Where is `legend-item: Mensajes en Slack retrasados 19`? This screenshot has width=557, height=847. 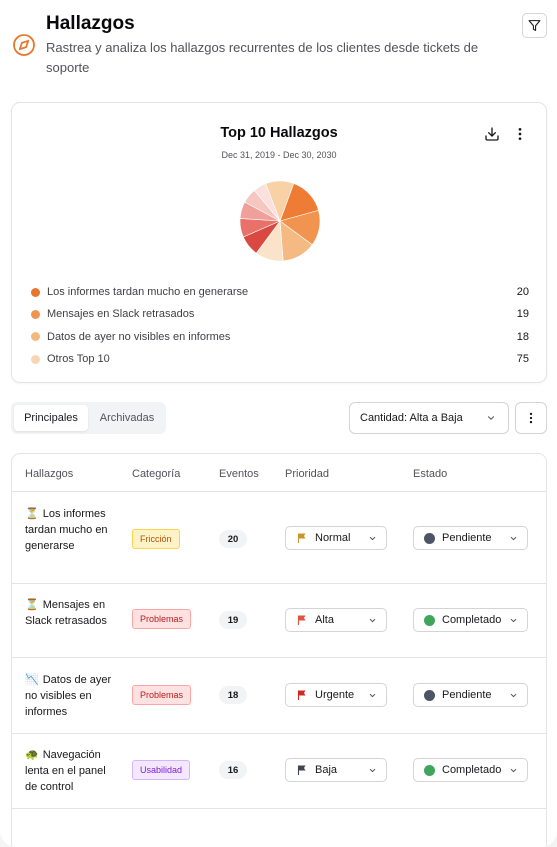
legend-item: Mensajes en Slack retrasados 19 is located at coordinates (280, 314).